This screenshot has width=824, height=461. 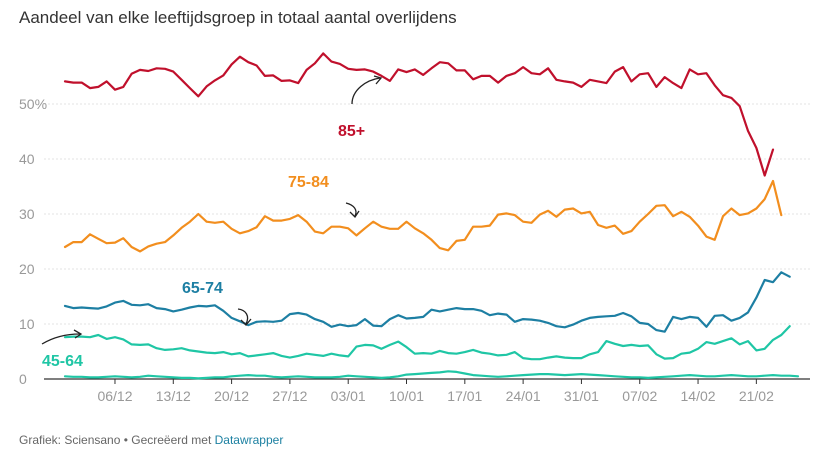 I want to click on label-85plus: 85+, so click(x=351, y=131).